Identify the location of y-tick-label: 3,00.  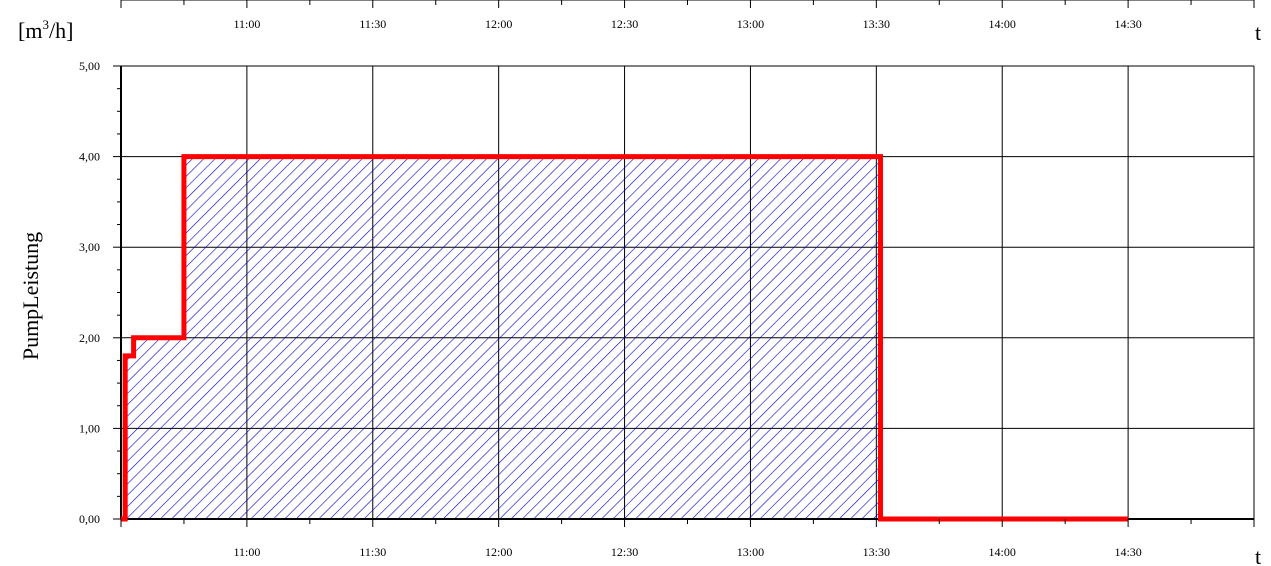
(89, 247).